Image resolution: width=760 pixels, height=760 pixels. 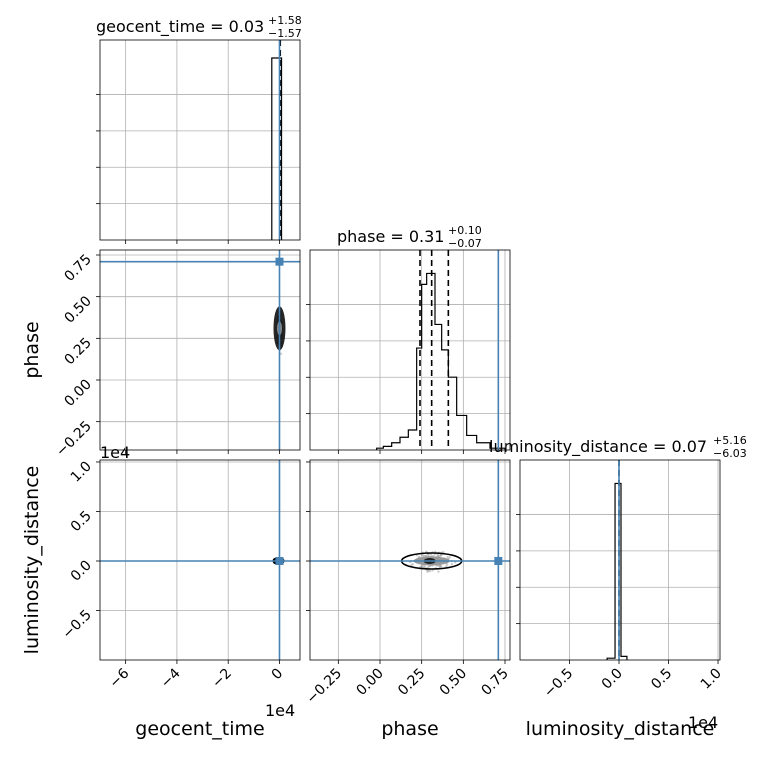 What do you see at coordinates (494, 682) in the screenshot?
I see `x-tick-label-phase: 0.75` at bounding box center [494, 682].